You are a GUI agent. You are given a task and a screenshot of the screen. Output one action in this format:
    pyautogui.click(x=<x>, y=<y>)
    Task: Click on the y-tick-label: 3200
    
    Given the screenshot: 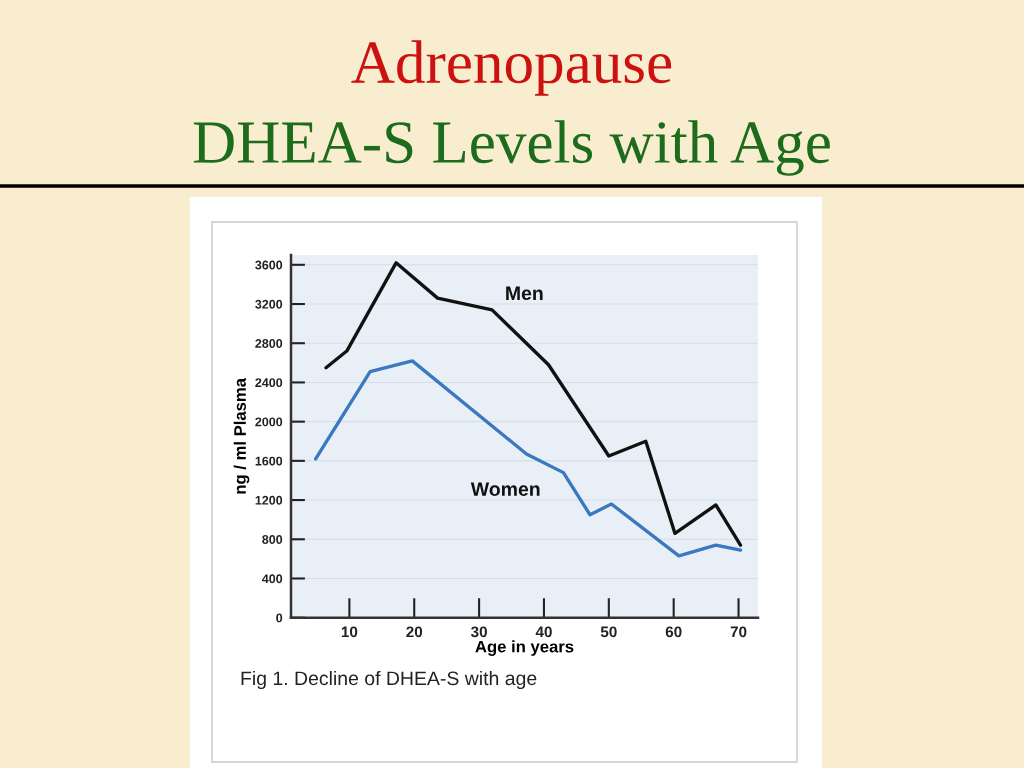 What is the action you would take?
    pyautogui.click(x=269, y=304)
    